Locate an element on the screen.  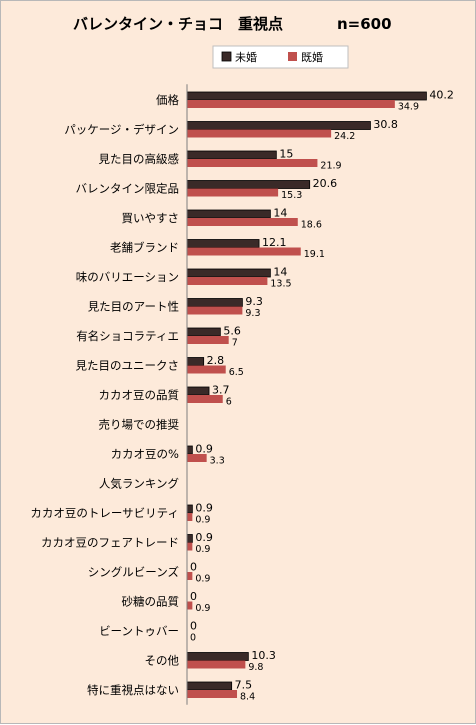
value-label-married: 6.5 is located at coordinates (236, 372).